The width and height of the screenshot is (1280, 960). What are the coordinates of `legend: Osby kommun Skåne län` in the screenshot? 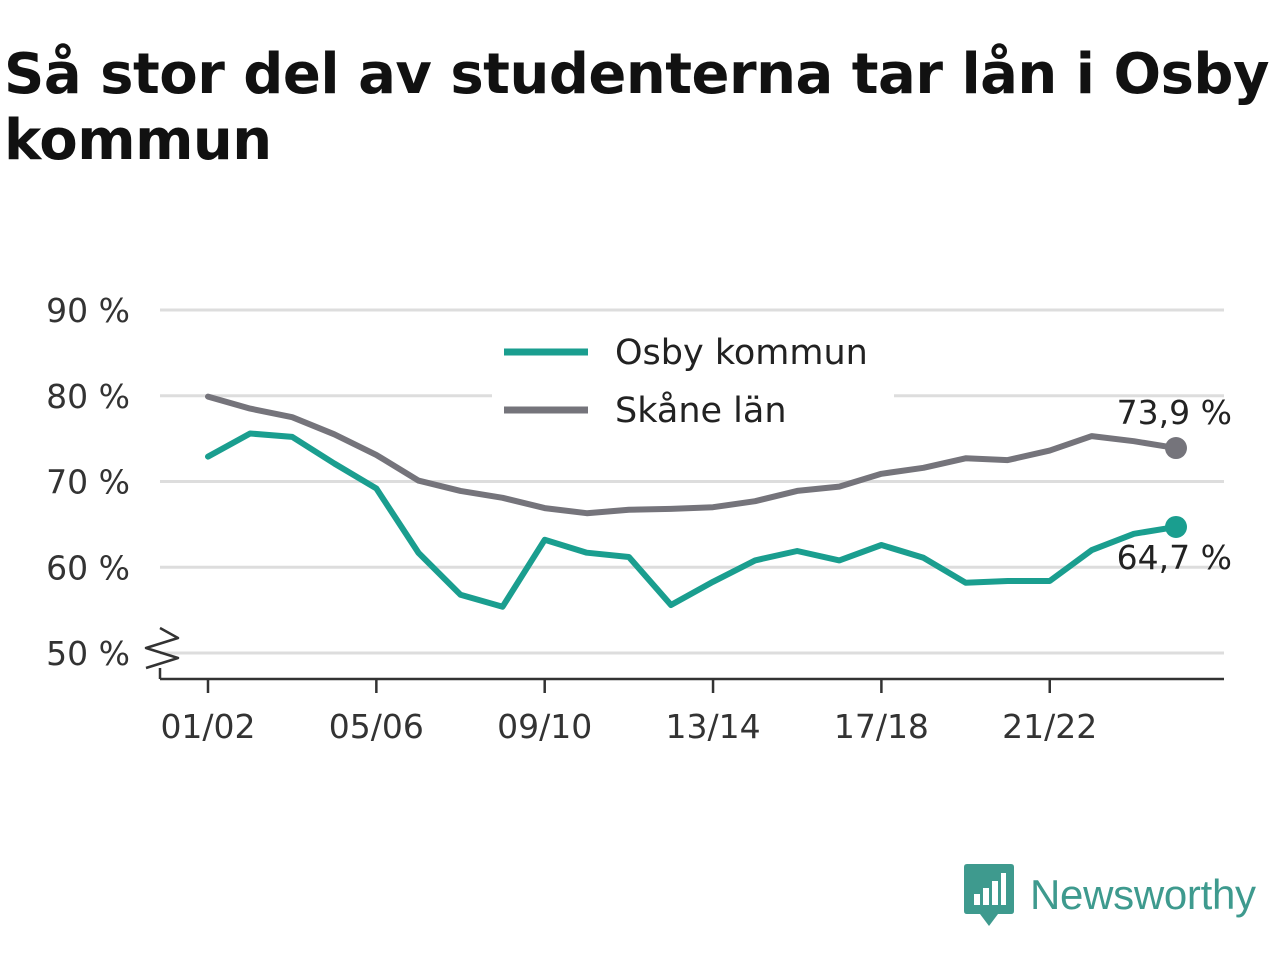 It's located at (693, 378).